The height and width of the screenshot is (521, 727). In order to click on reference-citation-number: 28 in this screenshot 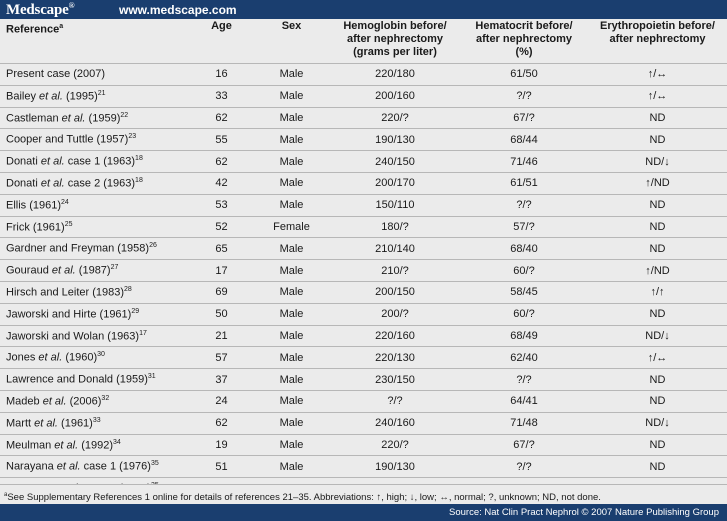, I will do `click(128, 290)`.